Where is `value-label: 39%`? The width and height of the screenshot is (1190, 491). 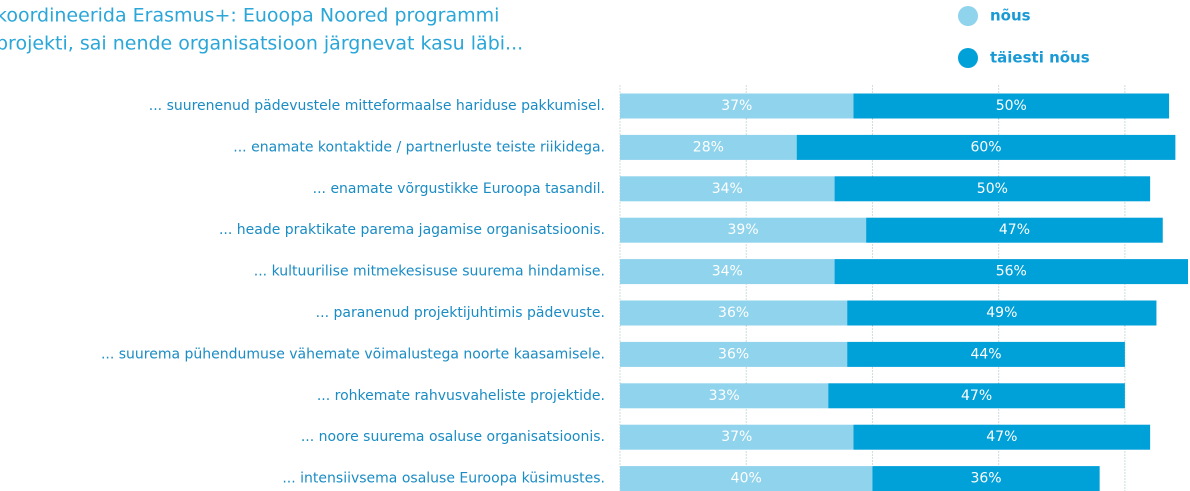 value-label: 39% is located at coordinates (743, 230).